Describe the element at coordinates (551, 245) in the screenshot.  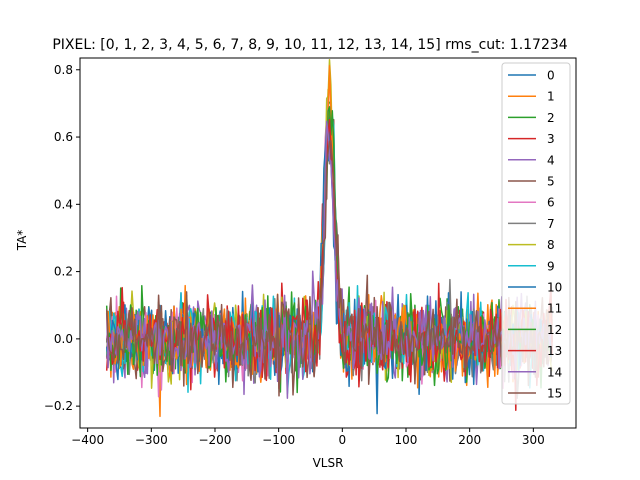
I see `legend-label-8: 8` at that location.